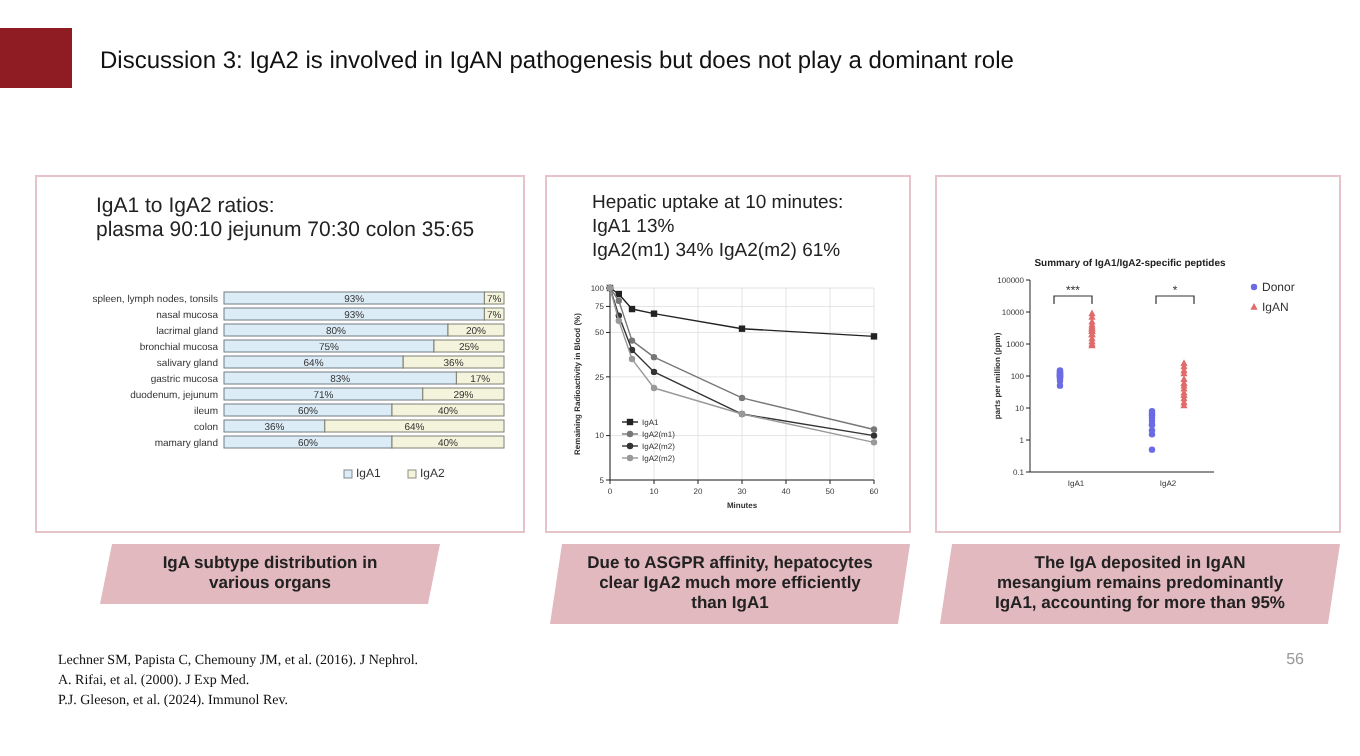  Describe the element at coordinates (557, 60) in the screenshot. I see `text: Discussion 3: IgA2 is involved in IgAN pathogenesis but does not play a dominant role` at that location.